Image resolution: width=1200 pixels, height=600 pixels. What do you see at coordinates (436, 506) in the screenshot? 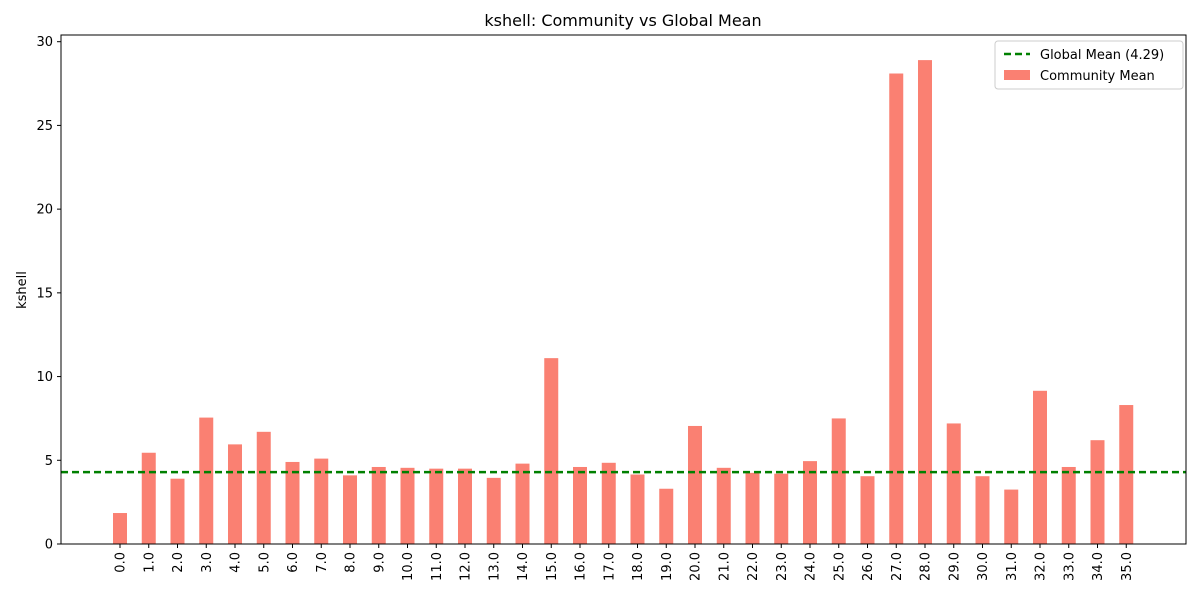
I see `bar-11.0` at bounding box center [436, 506].